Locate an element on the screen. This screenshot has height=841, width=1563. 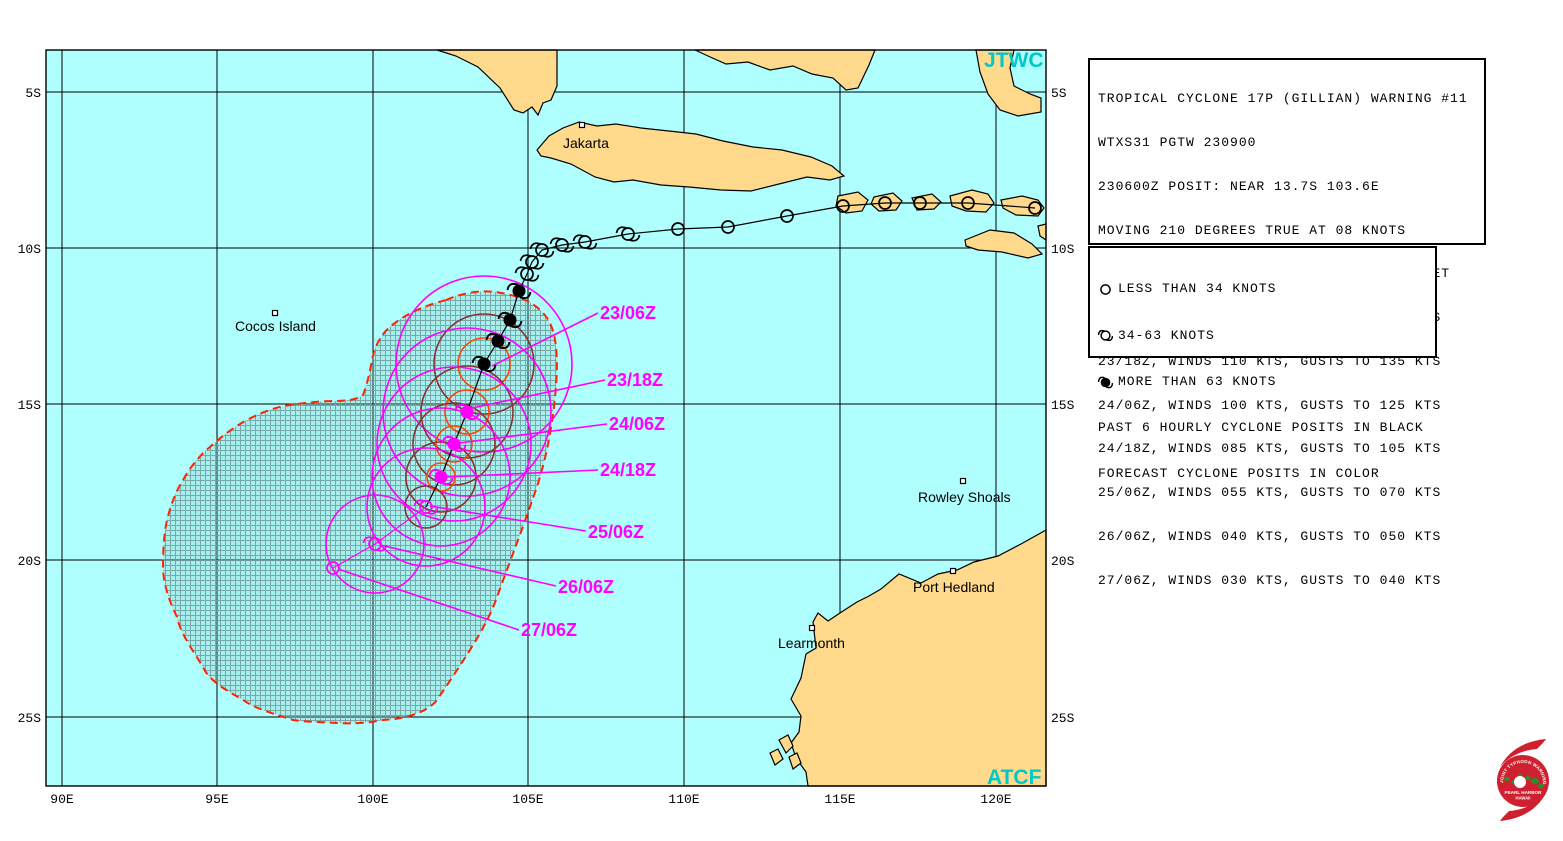
warning-line: 230600Z POSIT: NEAR 13.7S 103.6E is located at coordinates (1239, 186).